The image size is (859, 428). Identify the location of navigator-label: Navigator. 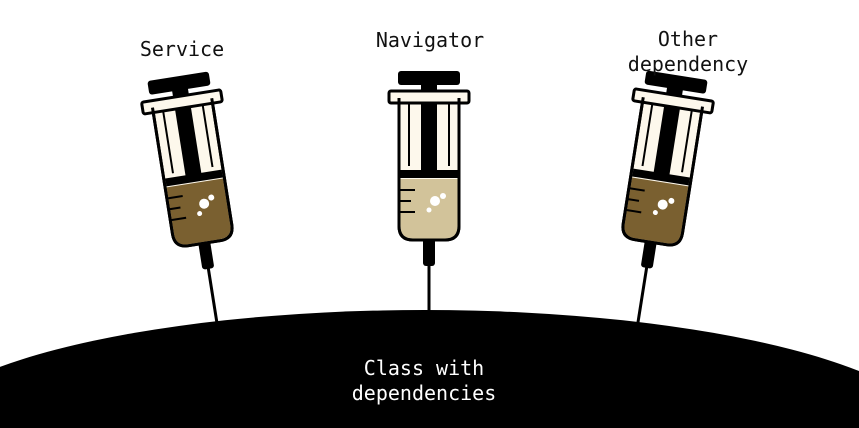
(430, 40).